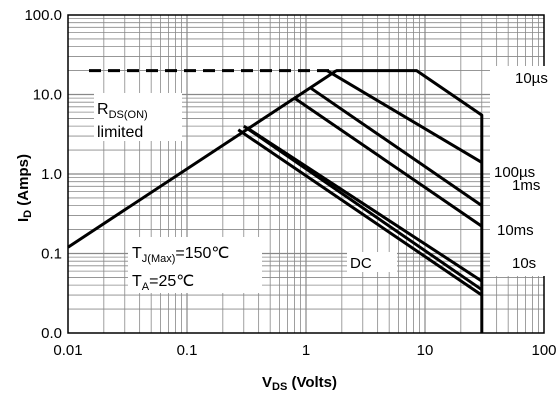 The height and width of the screenshot is (396, 556). What do you see at coordinates (51, 333) in the screenshot?
I see `y-tick-label: 0.0` at bounding box center [51, 333].